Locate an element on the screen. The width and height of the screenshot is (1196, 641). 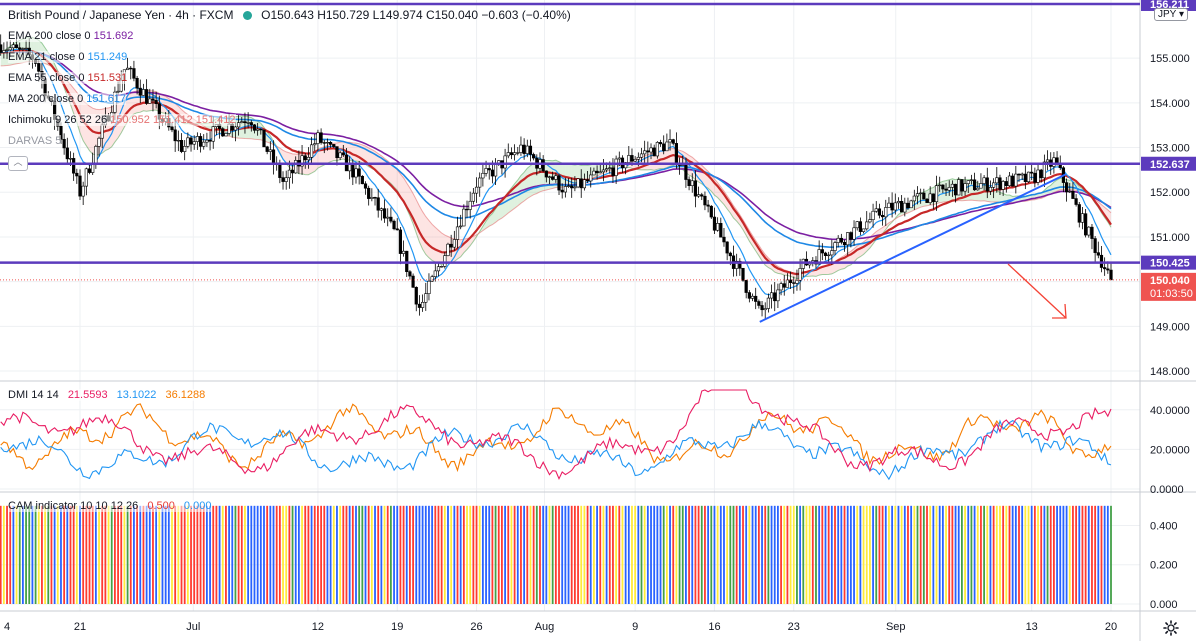
indicator-ema21: EMA 21 close 0 151.249 is located at coordinates (68, 57).